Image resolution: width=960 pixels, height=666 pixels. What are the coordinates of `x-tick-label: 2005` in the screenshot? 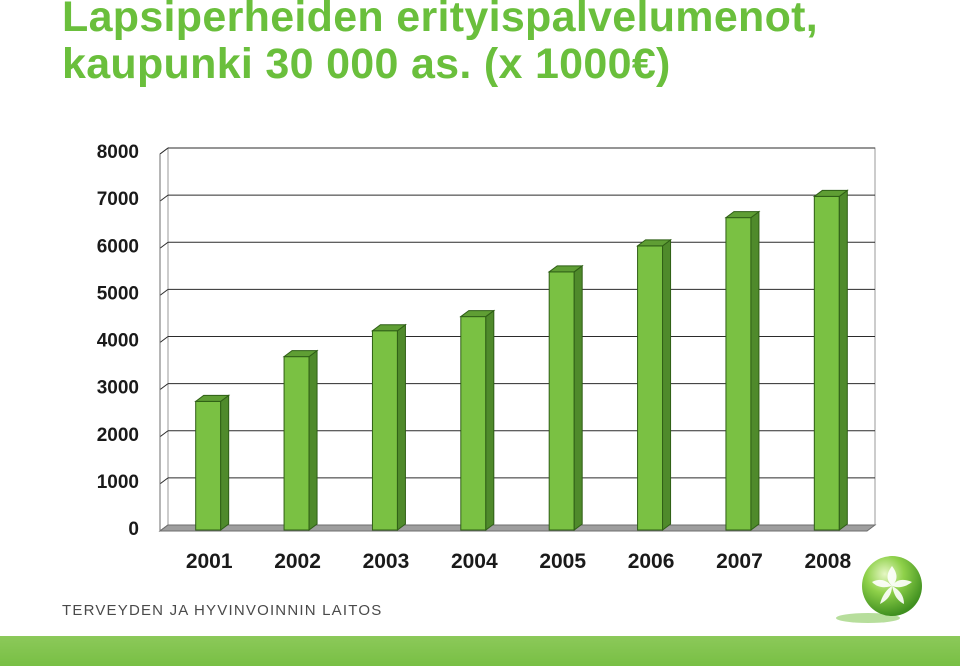 It's located at (562, 561).